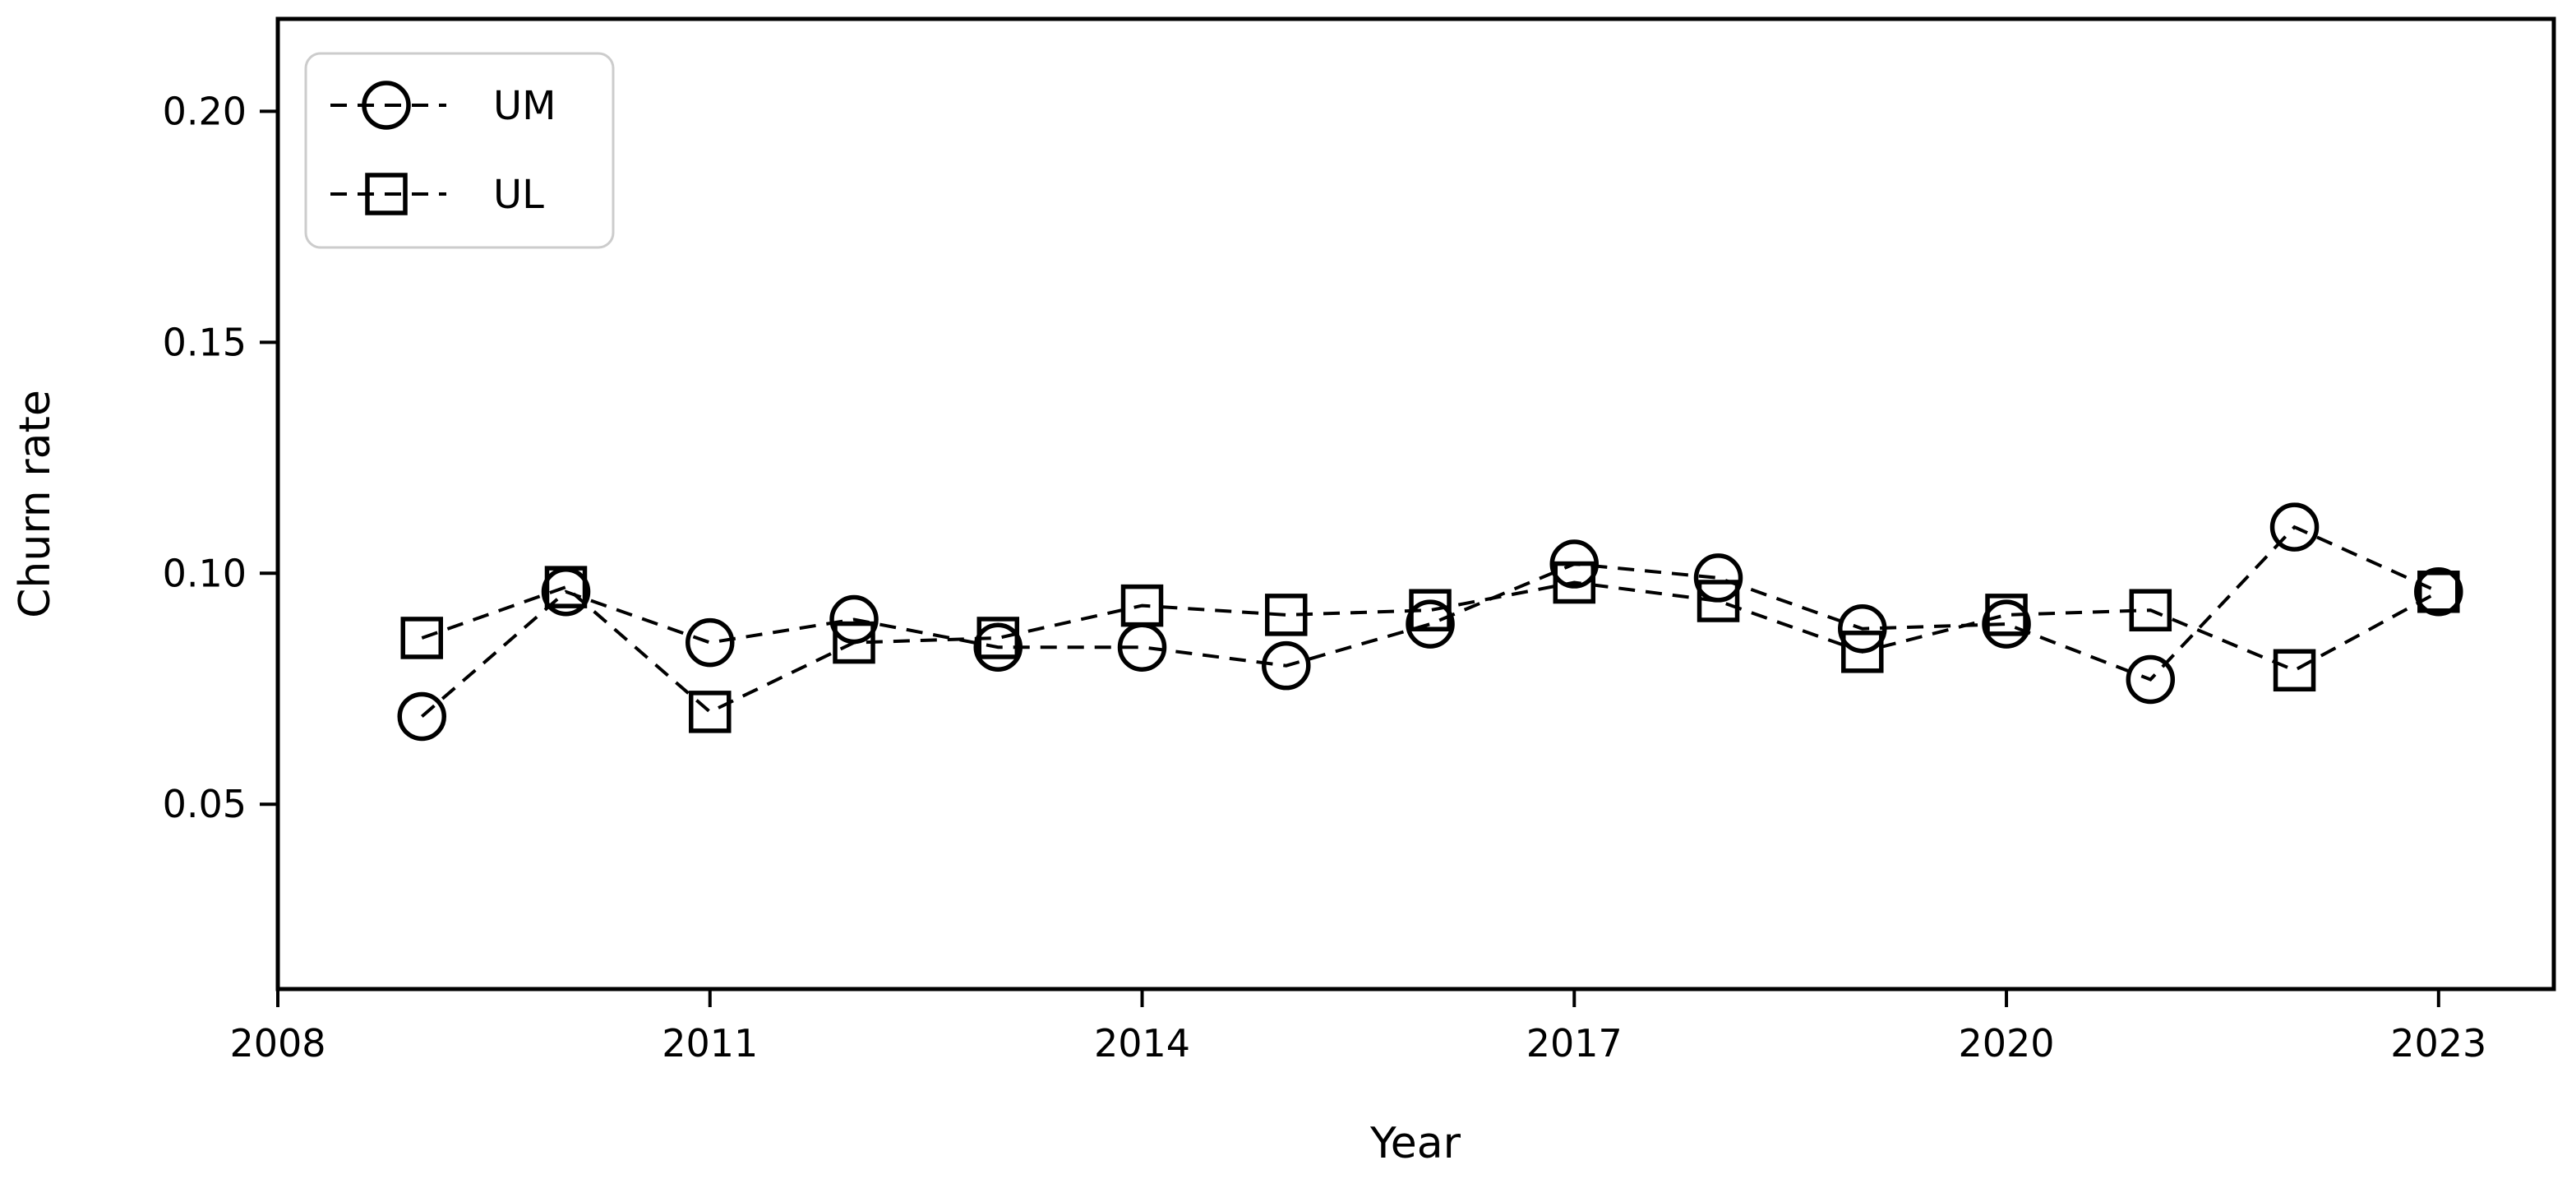 The image size is (2576, 1188). What do you see at coordinates (36, 504) in the screenshot?
I see `y-axis-label: Churn rate` at bounding box center [36, 504].